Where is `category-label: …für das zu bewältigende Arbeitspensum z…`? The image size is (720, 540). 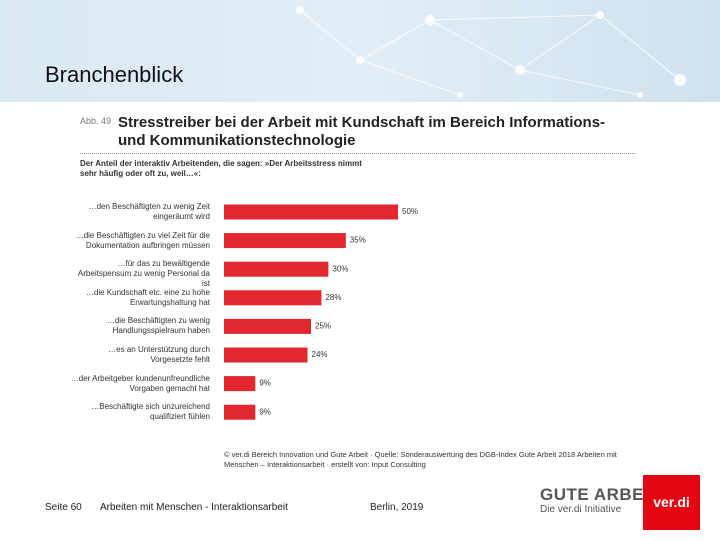 category-label: …für das zu bewältigende Arbeitspensum z… is located at coordinates (143, 274).